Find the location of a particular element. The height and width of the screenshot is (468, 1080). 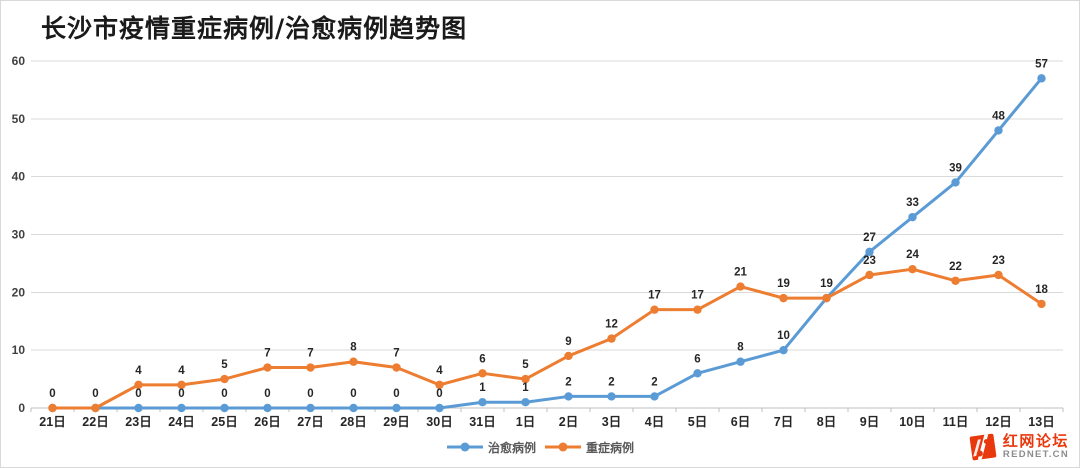

rednet-logo: 红网论坛 REDNET.CN is located at coordinates (1018, 447).